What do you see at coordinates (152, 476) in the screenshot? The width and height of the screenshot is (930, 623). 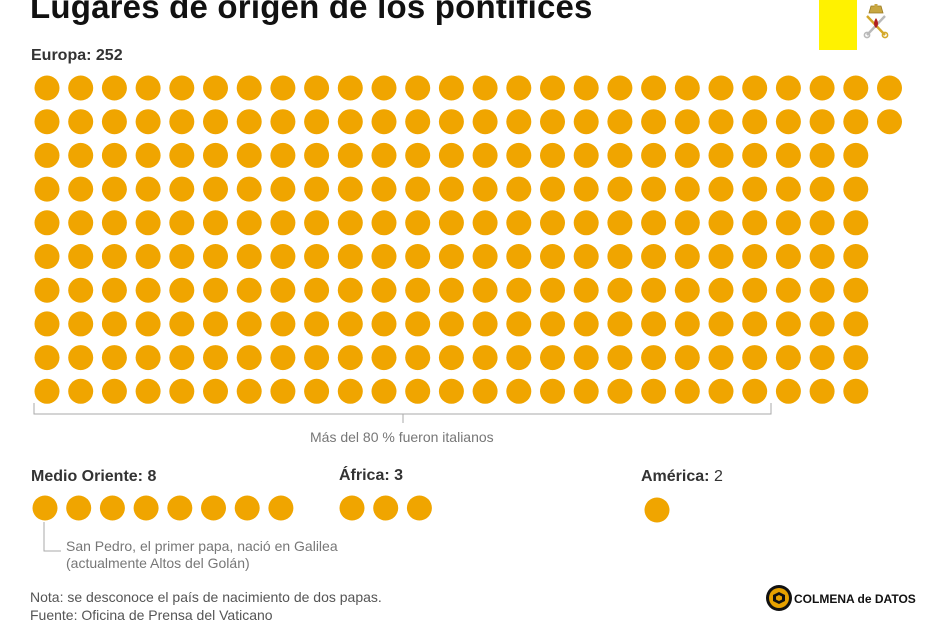 I see `middle-east-count: 8` at bounding box center [152, 476].